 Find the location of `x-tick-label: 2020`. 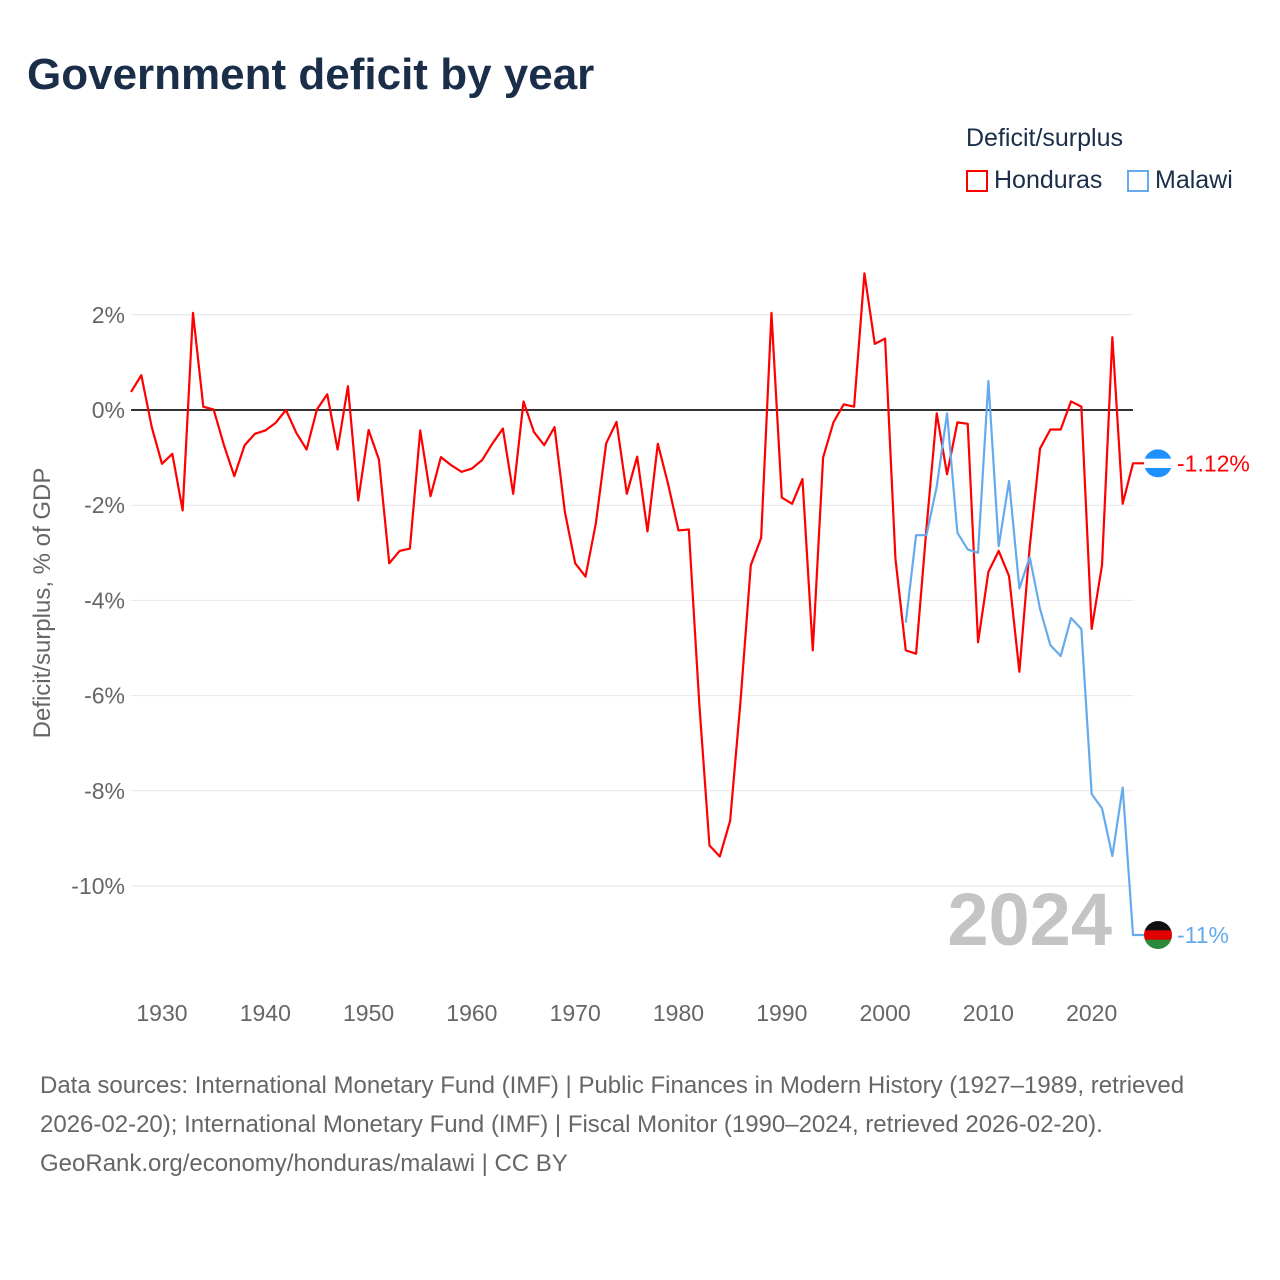

x-tick-label: 2020 is located at coordinates (1091, 1013).